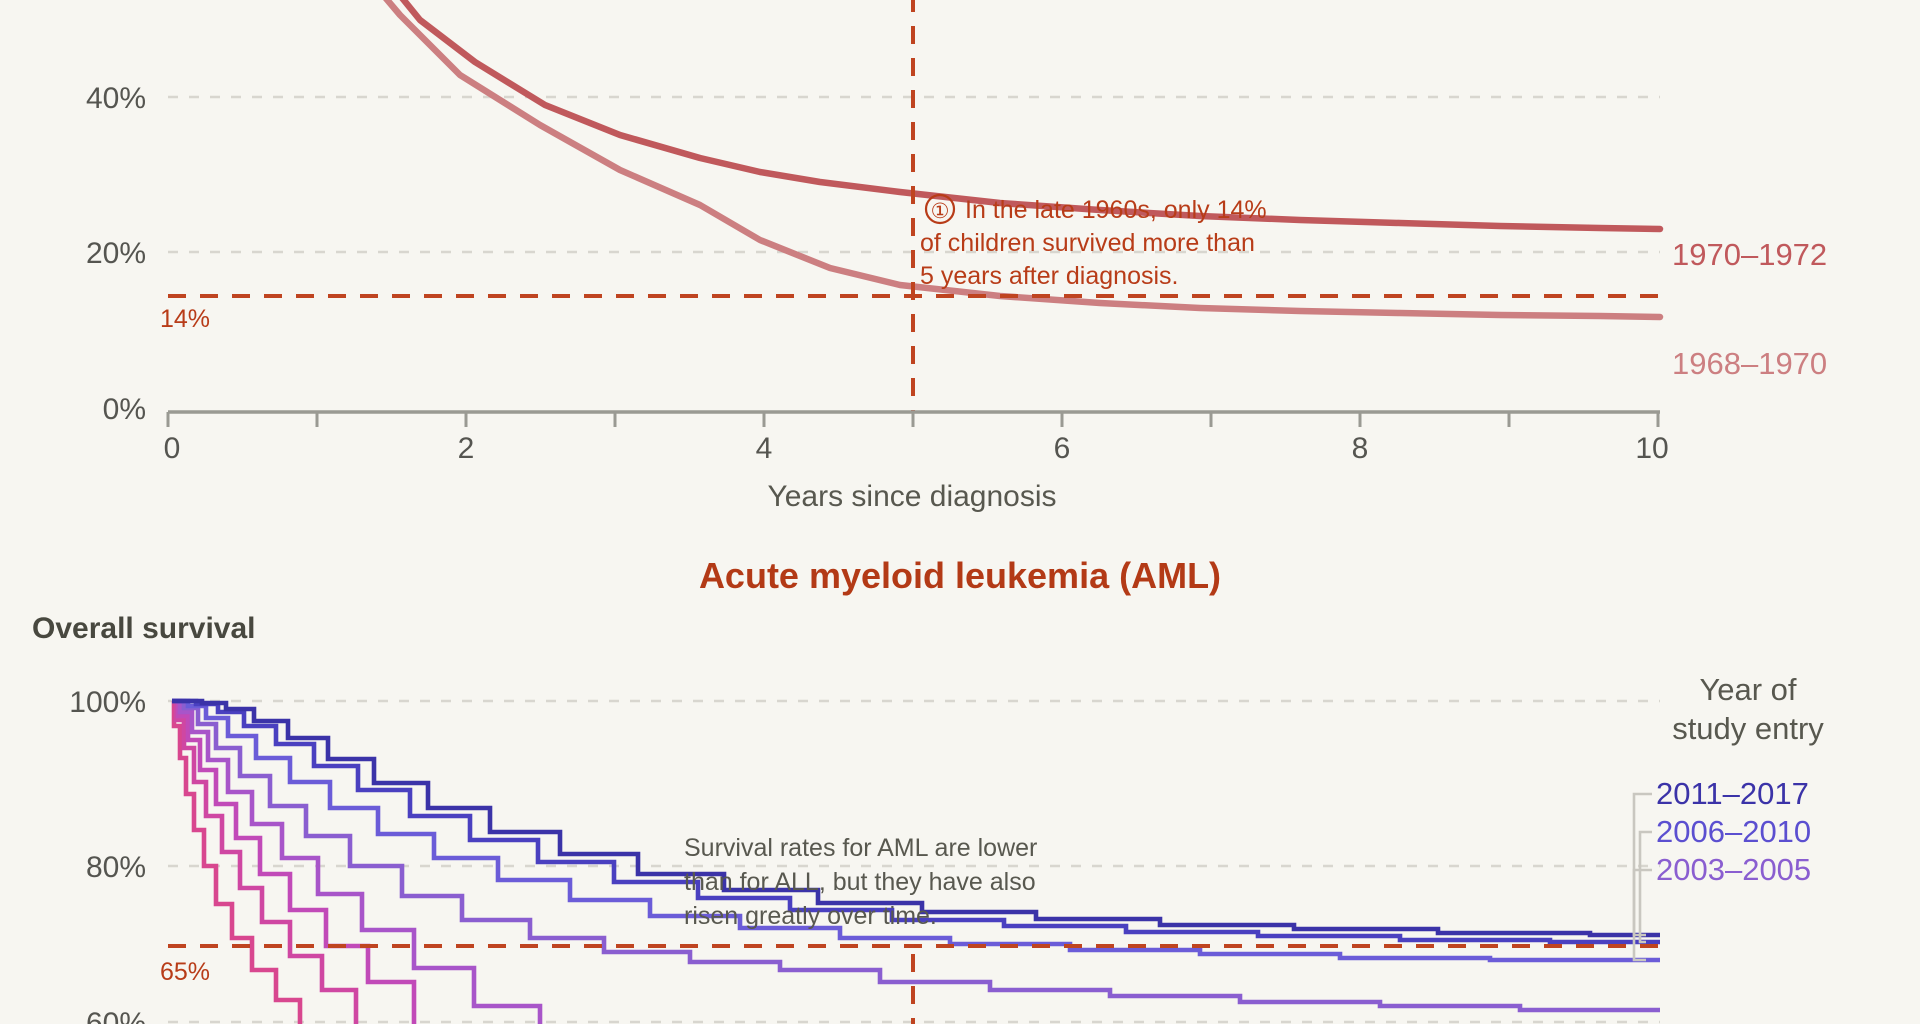 This screenshot has height=1024, width=1920. What do you see at coordinates (914, 174) in the screenshot?
I see `all-gridlines` at bounding box center [914, 174].